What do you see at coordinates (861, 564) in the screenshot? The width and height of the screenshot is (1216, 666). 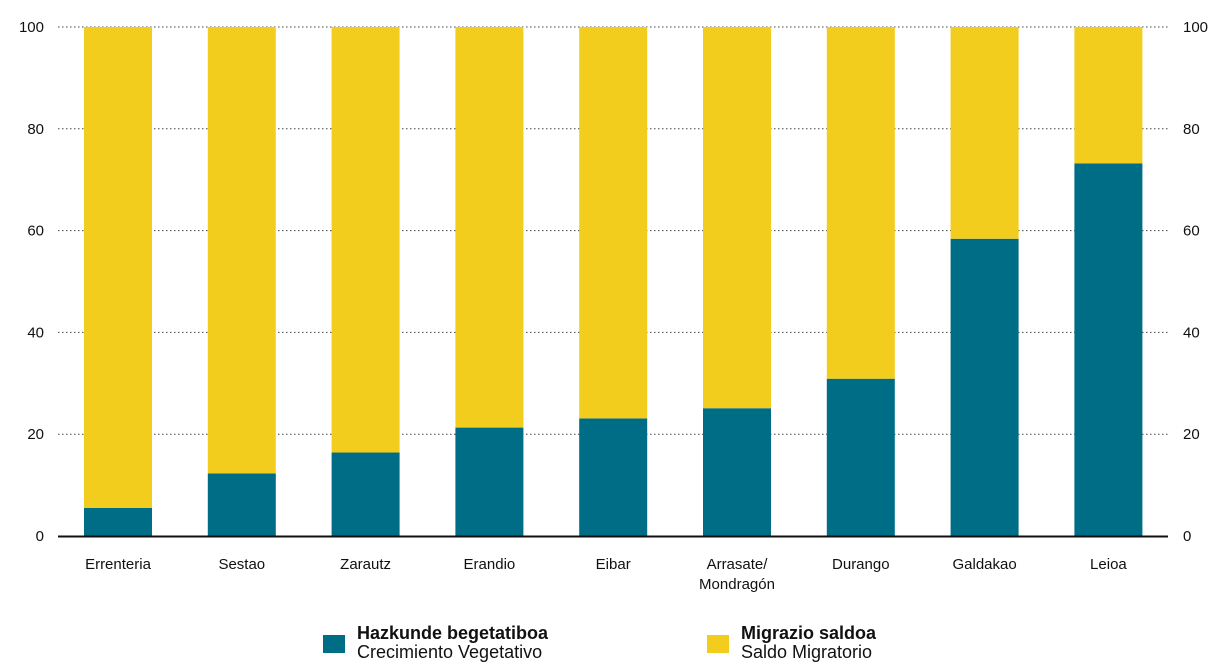 I see `x-category-label: Durango` at bounding box center [861, 564].